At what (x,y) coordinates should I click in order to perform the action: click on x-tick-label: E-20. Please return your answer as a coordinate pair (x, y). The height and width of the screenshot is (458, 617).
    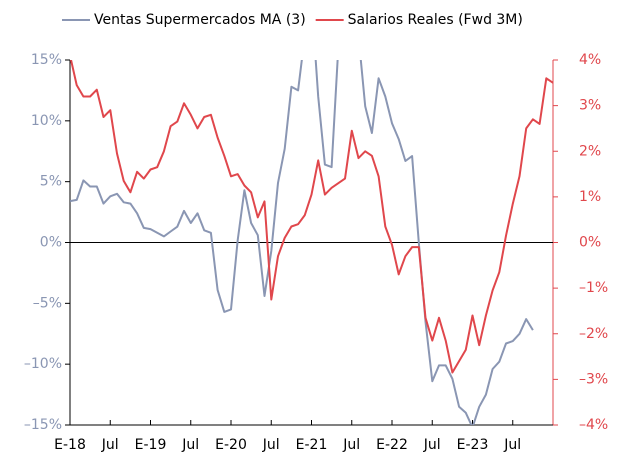
    Looking at the image, I should click on (231, 445).